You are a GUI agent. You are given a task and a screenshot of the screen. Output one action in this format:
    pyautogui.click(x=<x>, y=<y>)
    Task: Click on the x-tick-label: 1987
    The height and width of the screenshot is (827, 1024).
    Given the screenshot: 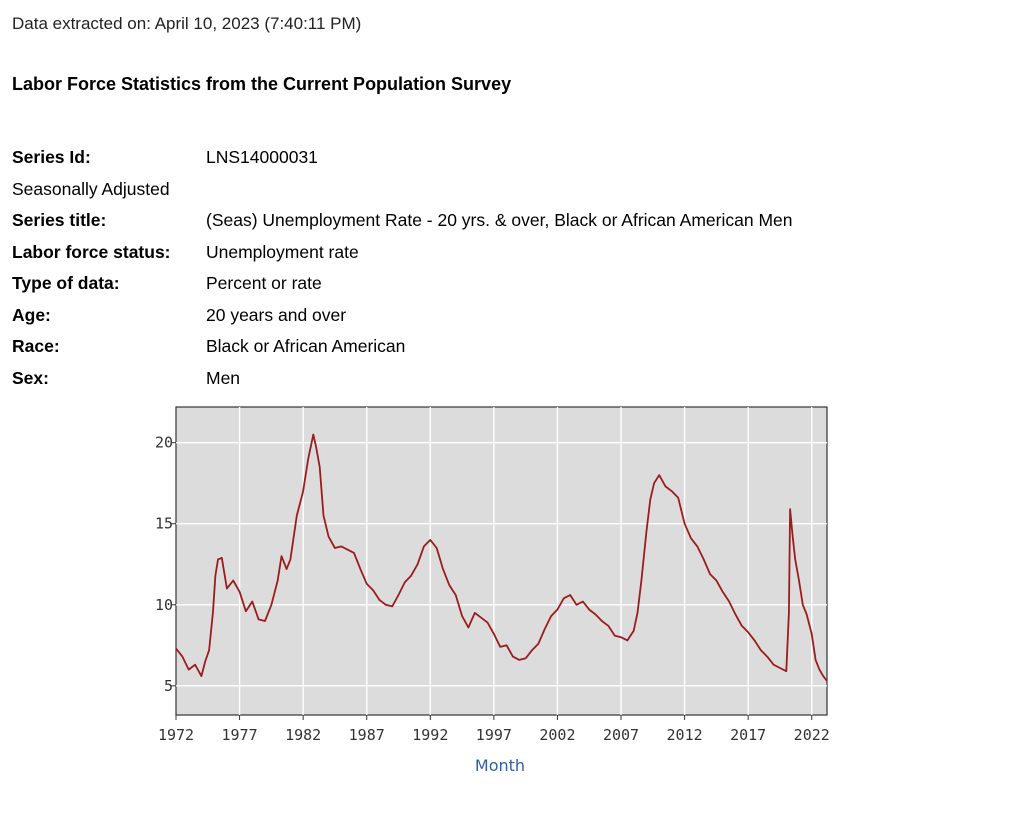 What is the action you would take?
    pyautogui.click(x=367, y=735)
    